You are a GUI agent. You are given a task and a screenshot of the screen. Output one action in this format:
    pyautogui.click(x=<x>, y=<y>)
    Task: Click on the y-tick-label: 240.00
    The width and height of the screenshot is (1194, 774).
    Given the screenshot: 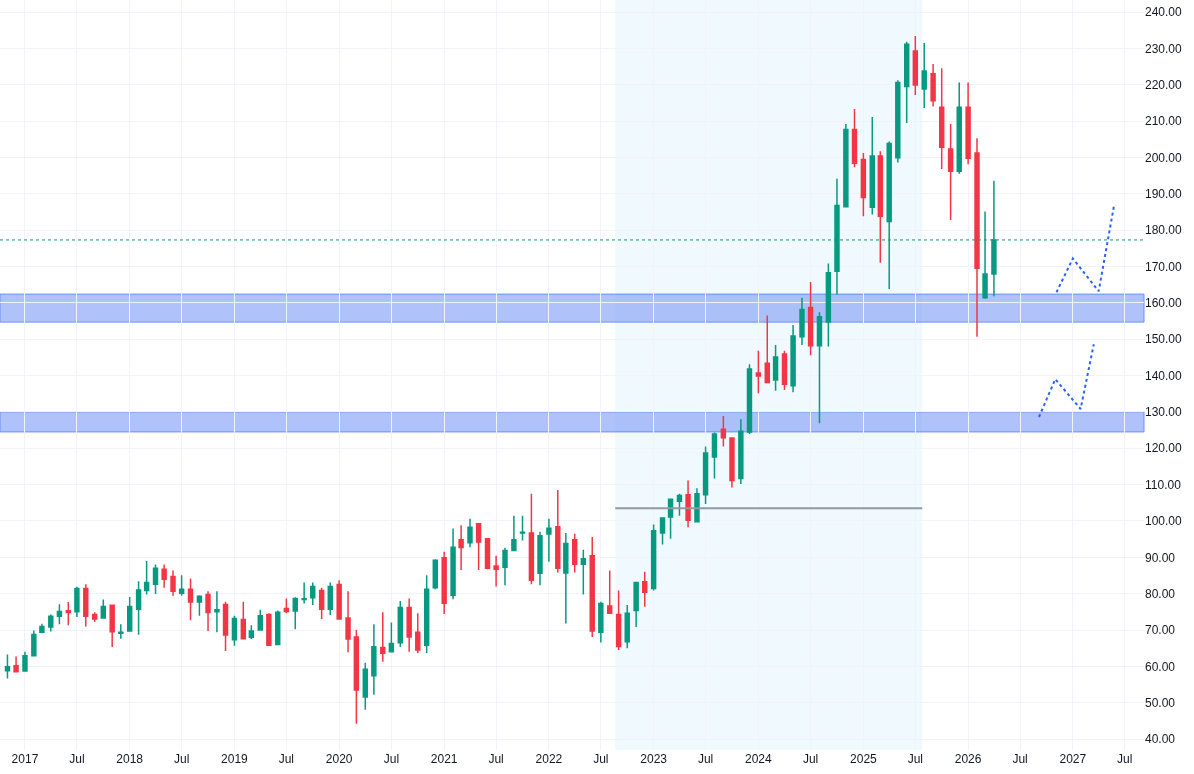 What is the action you would take?
    pyautogui.click(x=1164, y=12)
    